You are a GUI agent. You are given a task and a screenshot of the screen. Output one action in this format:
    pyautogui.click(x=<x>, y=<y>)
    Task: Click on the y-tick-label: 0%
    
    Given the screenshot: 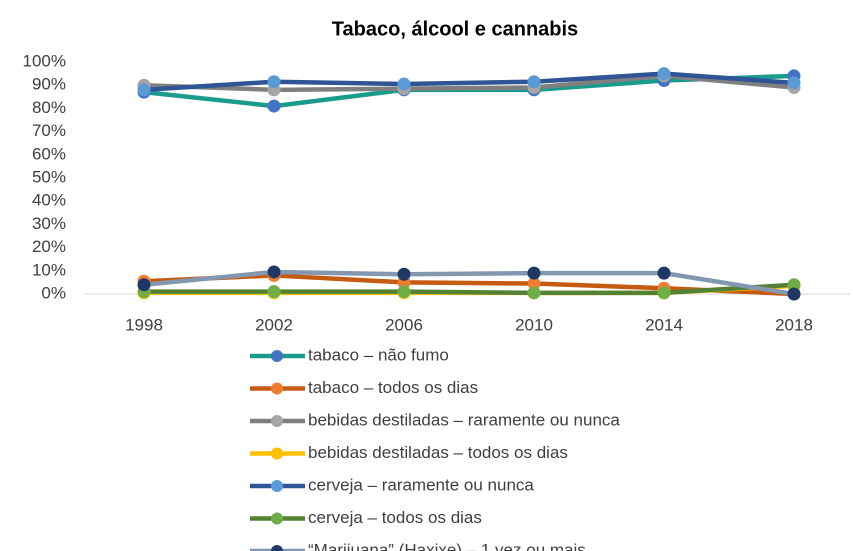 What is the action you would take?
    pyautogui.click(x=53, y=292)
    